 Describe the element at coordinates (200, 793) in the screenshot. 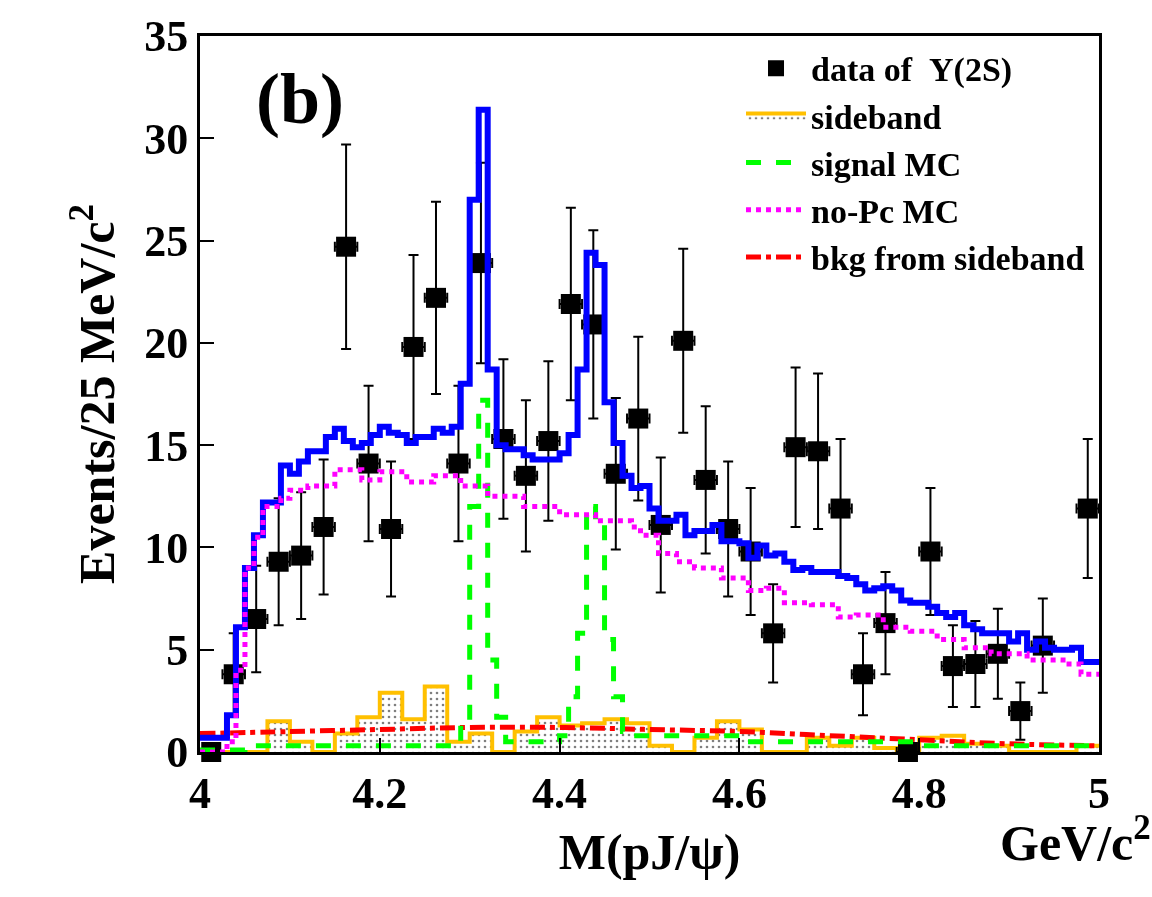

I see `x-tick-label: 4` at that location.